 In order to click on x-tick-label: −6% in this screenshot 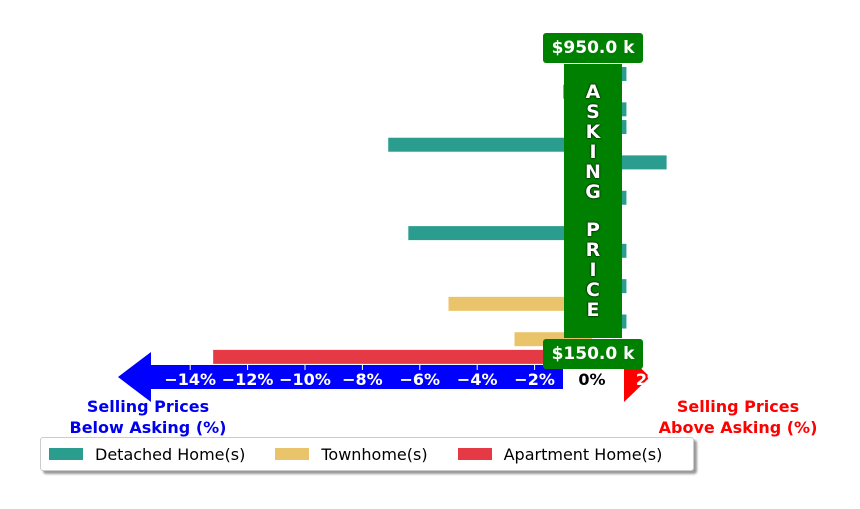, I will do `click(420, 379)`.